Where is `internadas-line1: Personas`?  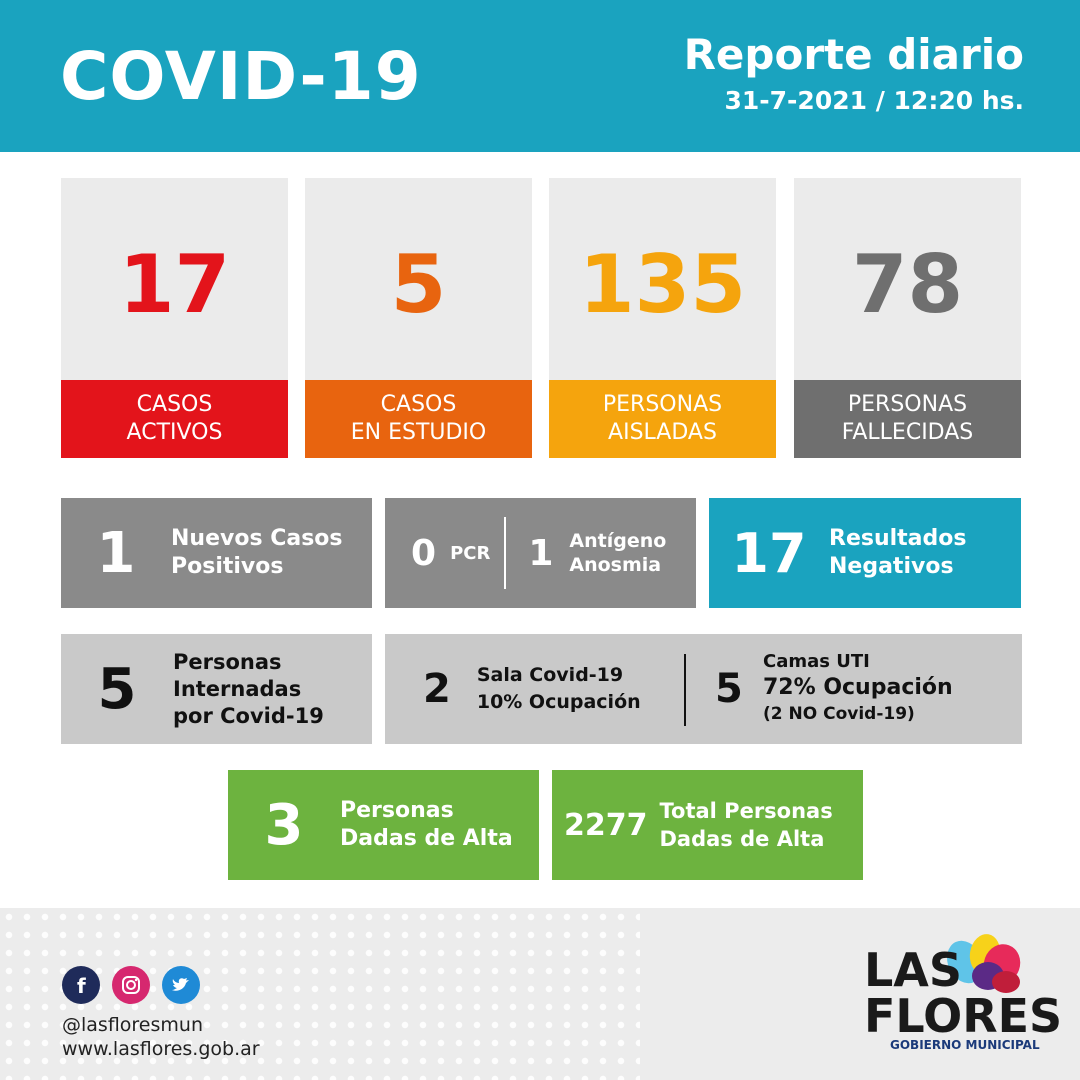 internadas-line1: Personas is located at coordinates (227, 661).